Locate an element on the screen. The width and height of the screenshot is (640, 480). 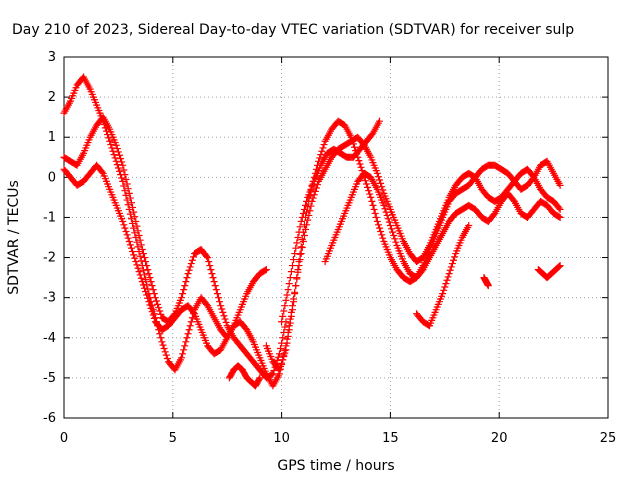
y-tick-label: 3 is located at coordinates (52, 57).